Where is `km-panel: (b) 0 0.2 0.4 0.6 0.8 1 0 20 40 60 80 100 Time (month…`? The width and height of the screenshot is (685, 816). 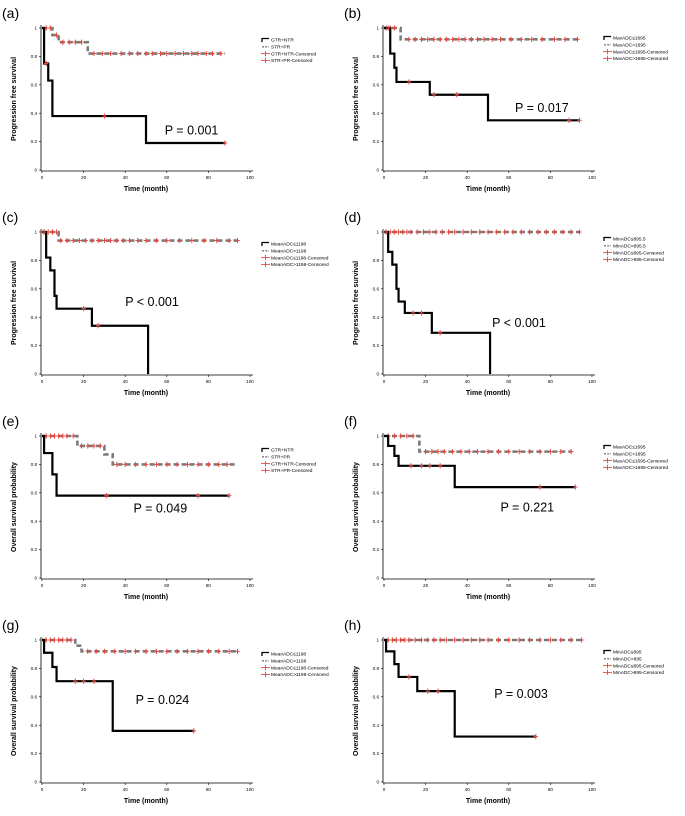
km-panel: (b) 0 0.2 0.4 0.6 0.8 1 0 20 40 60 80 100 Time (month… is located at coordinates (506, 99).